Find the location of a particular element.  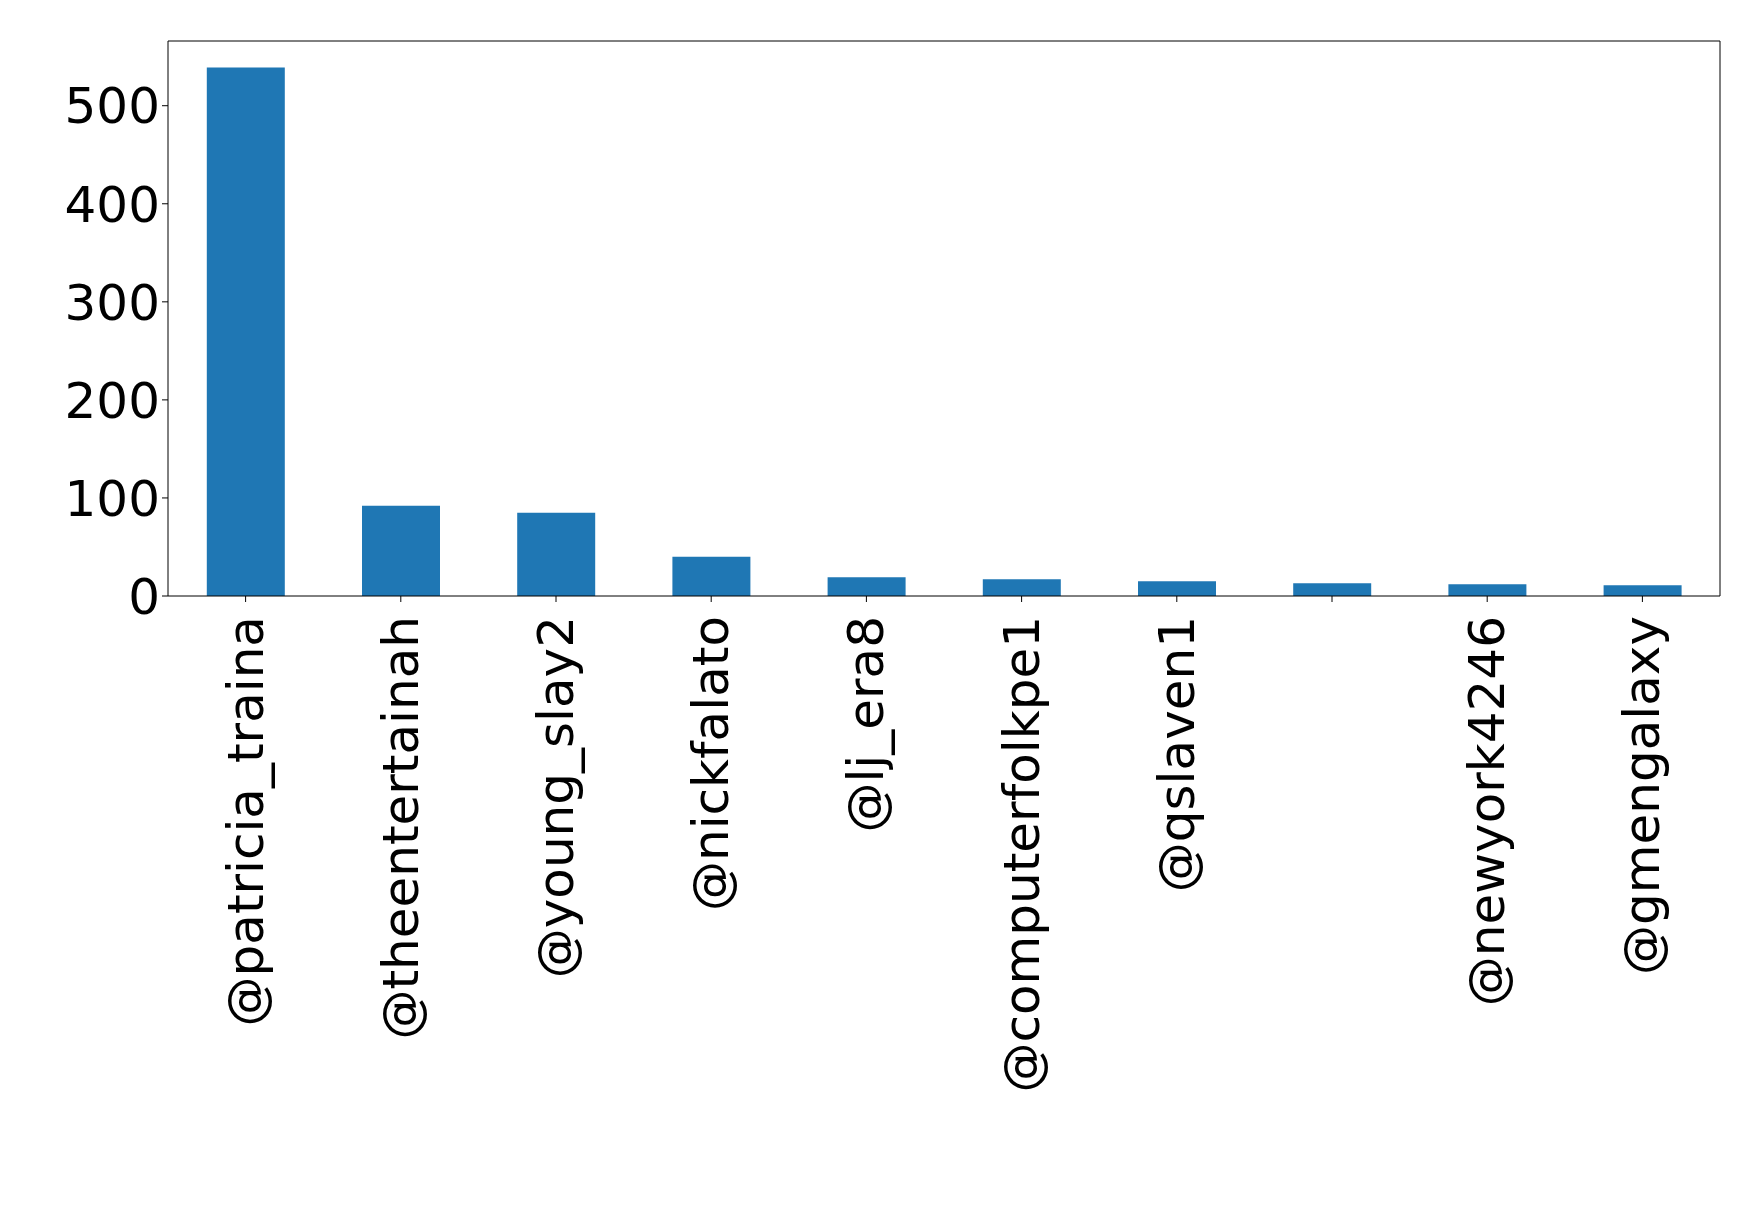

x-tick-label: @young_slay2 is located at coordinates (556, 797).